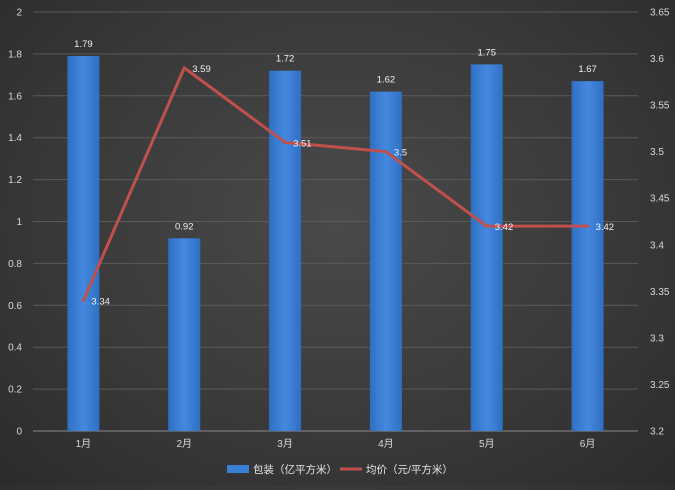 This screenshot has height=490, width=675. Describe the element at coordinates (660, 292) in the screenshot. I see `right-axis-tick-label: 3.35` at that location.